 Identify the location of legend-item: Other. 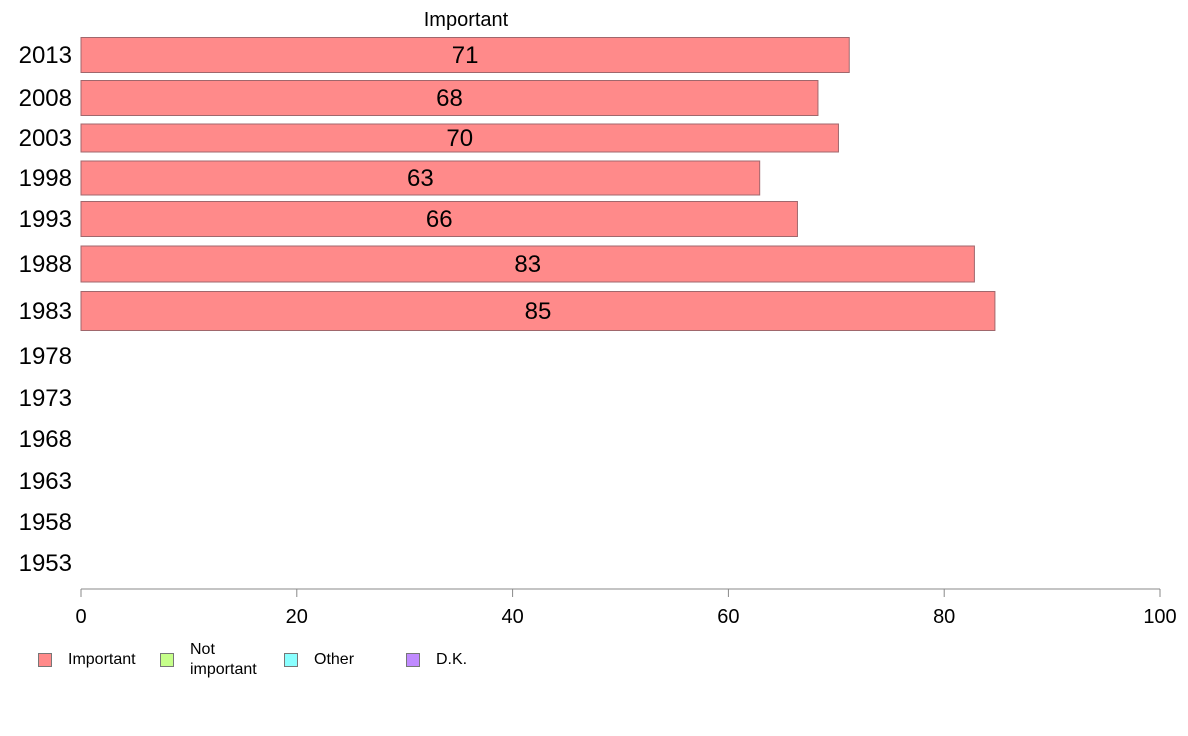
(345, 660).